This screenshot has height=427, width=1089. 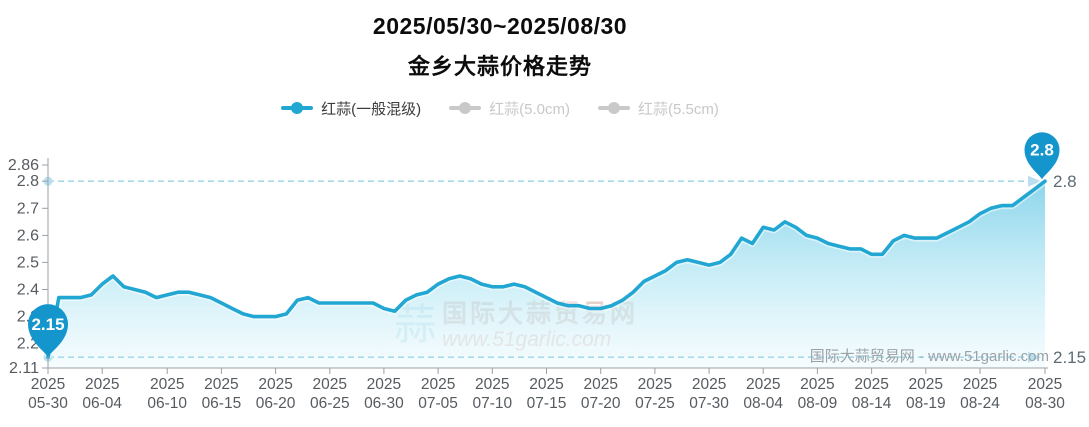 I want to click on y-tick-label: 2.8, so click(x=28, y=181).